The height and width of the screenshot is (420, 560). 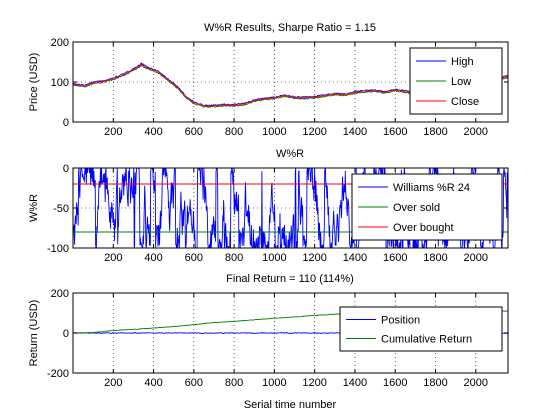 I want to click on legend-label: Williams %R 24, so click(x=431, y=188).